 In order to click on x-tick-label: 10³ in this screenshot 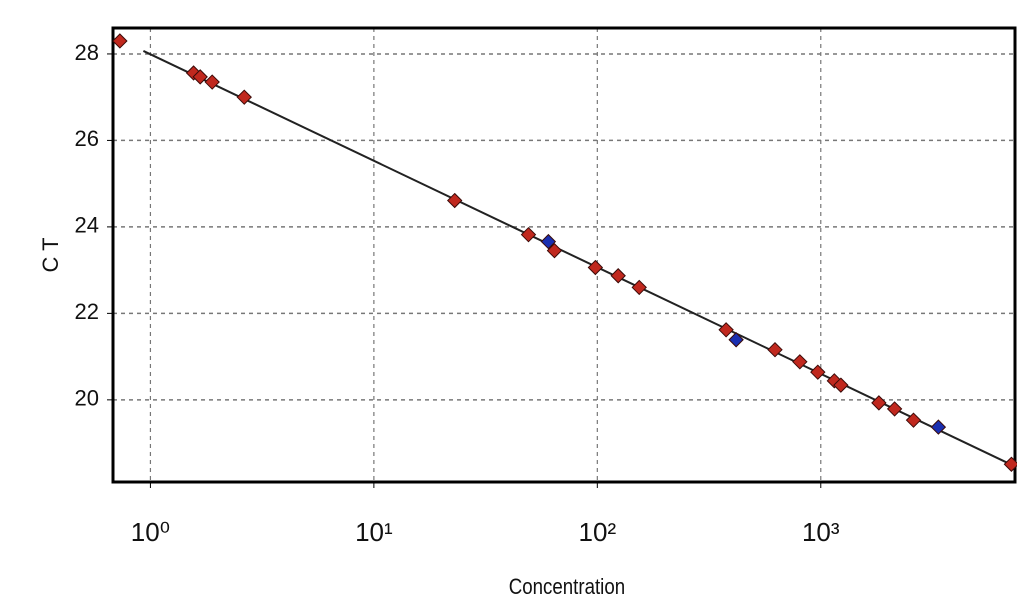, I will do `click(821, 532)`.